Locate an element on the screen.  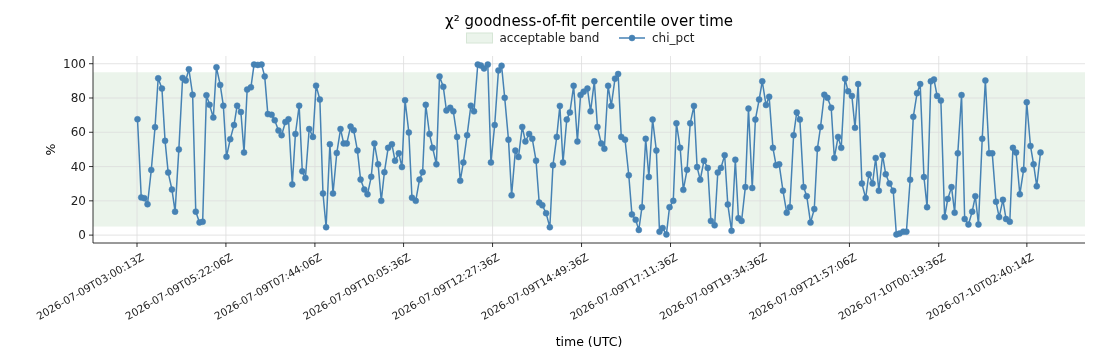
y-tick-label: 80 is located at coordinates (78, 98).